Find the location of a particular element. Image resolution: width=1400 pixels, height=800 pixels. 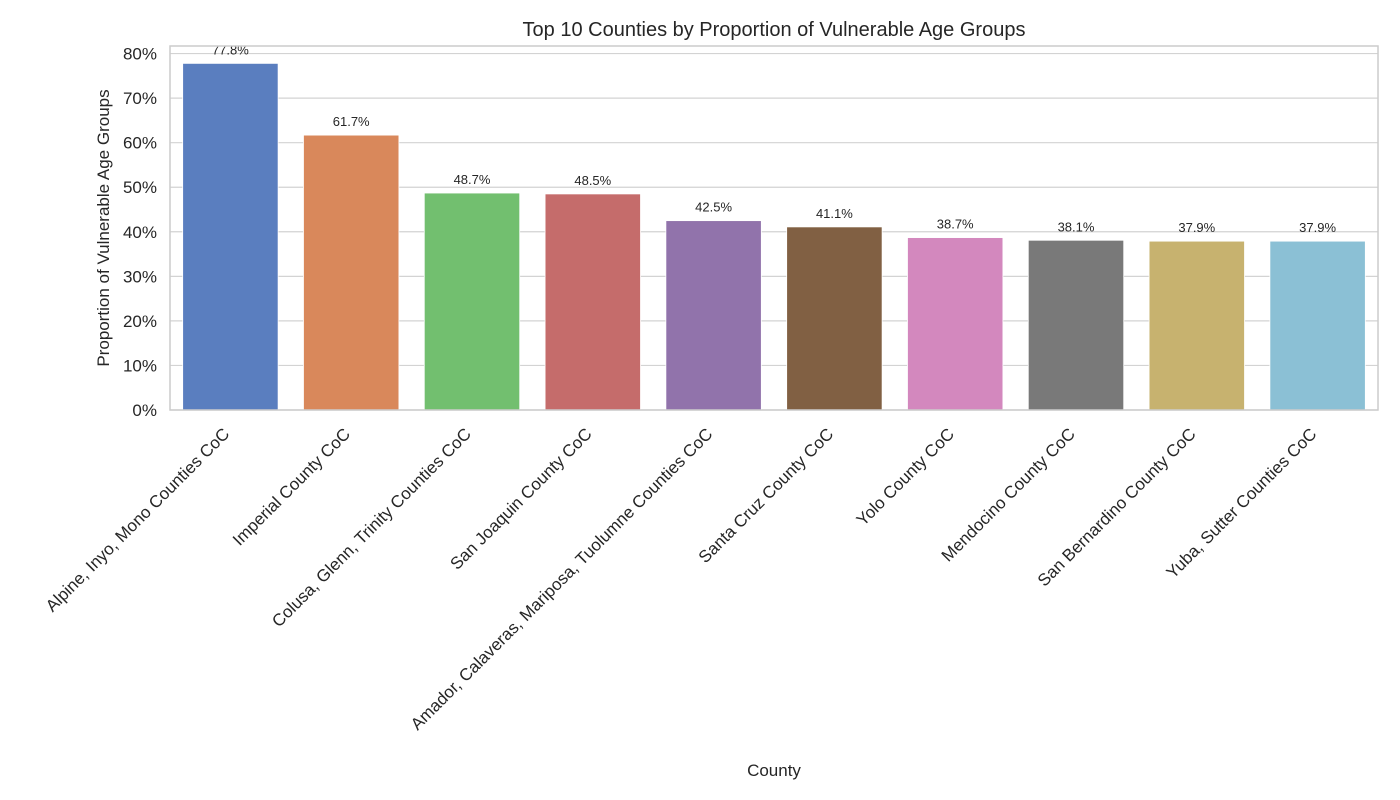

bar-value-label: 48.5% is located at coordinates (592, 180).